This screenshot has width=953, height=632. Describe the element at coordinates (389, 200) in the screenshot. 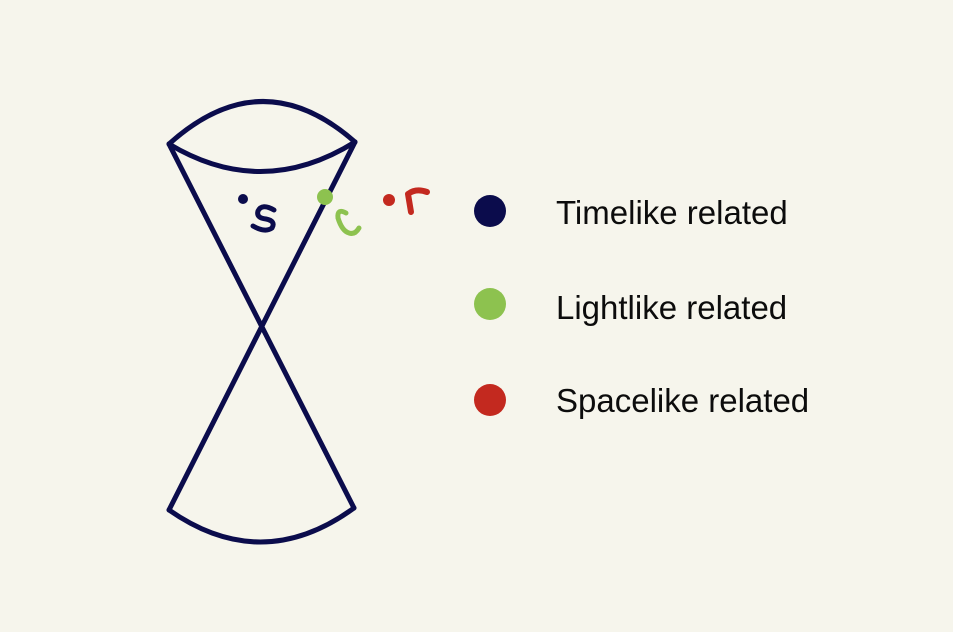

I see `point-r-dot` at that location.